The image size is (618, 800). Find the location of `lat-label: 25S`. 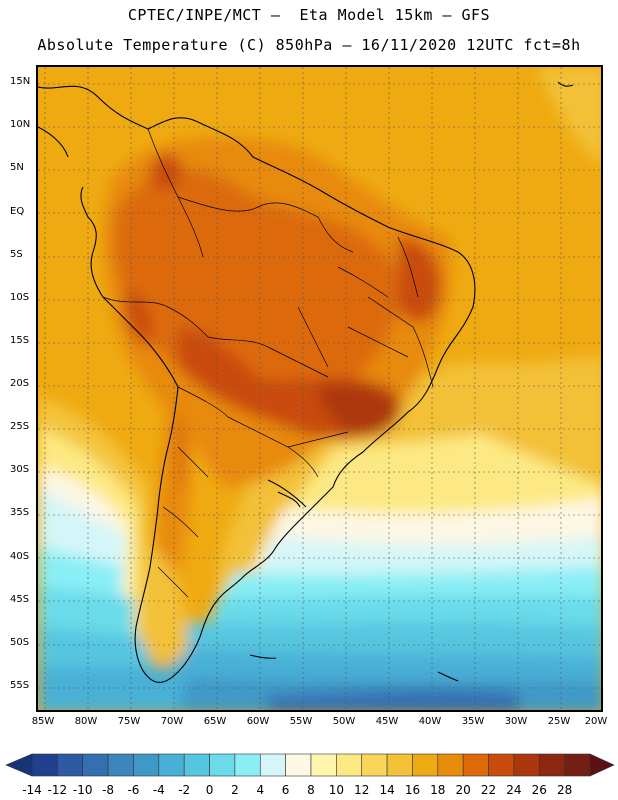

lat-label: 25S is located at coordinates (20, 426).